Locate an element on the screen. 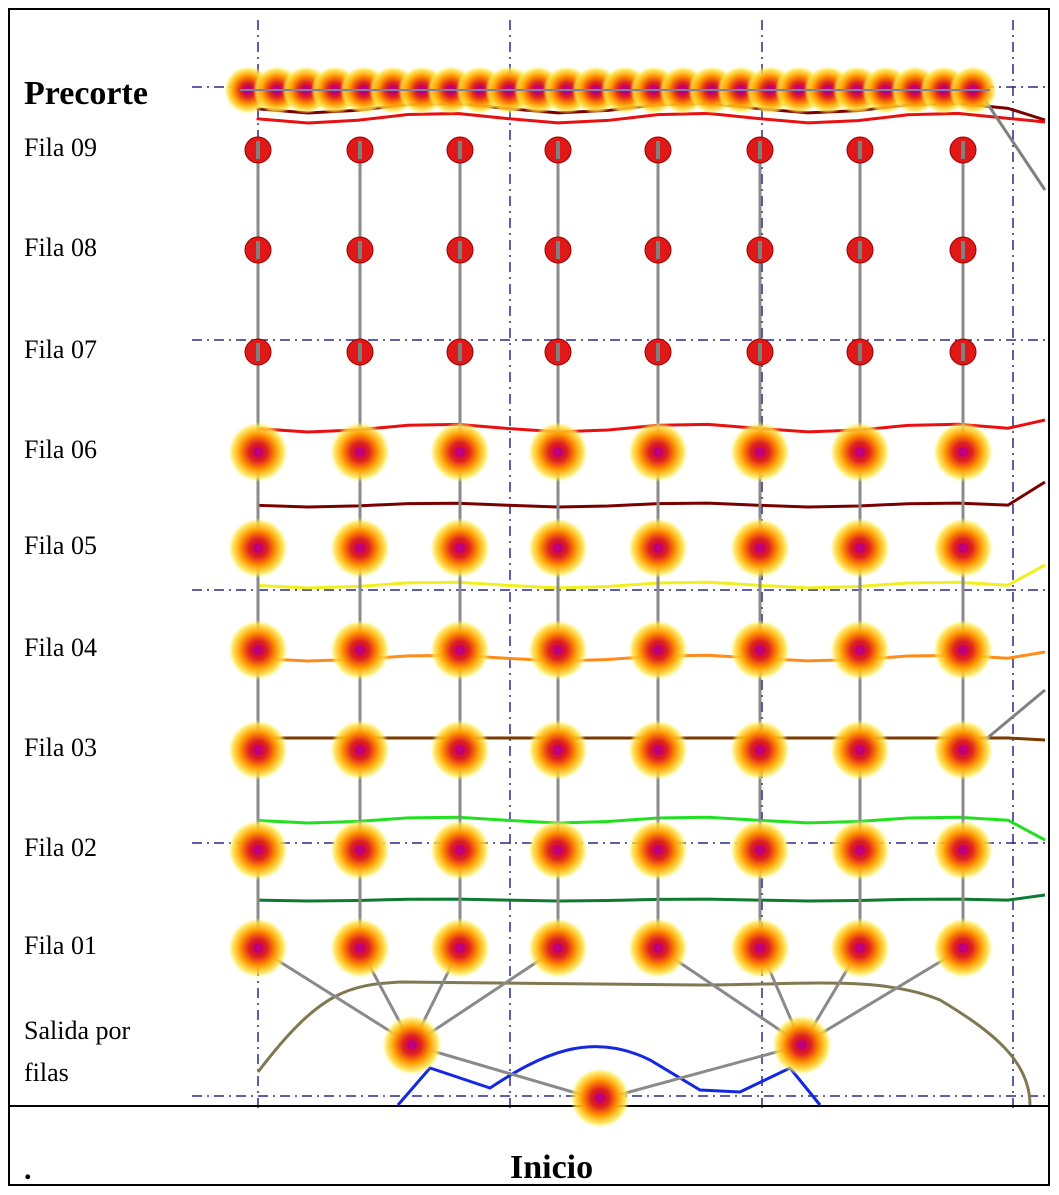 Image resolution: width=1059 pixels, height=1195 pixels. row-label: Fila 09 is located at coordinates (60, 147).